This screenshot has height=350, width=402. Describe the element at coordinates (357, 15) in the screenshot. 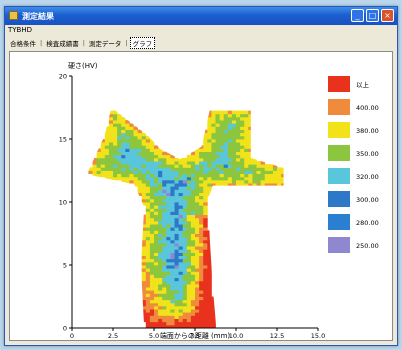

I see `minimize-icon: _` at that location.